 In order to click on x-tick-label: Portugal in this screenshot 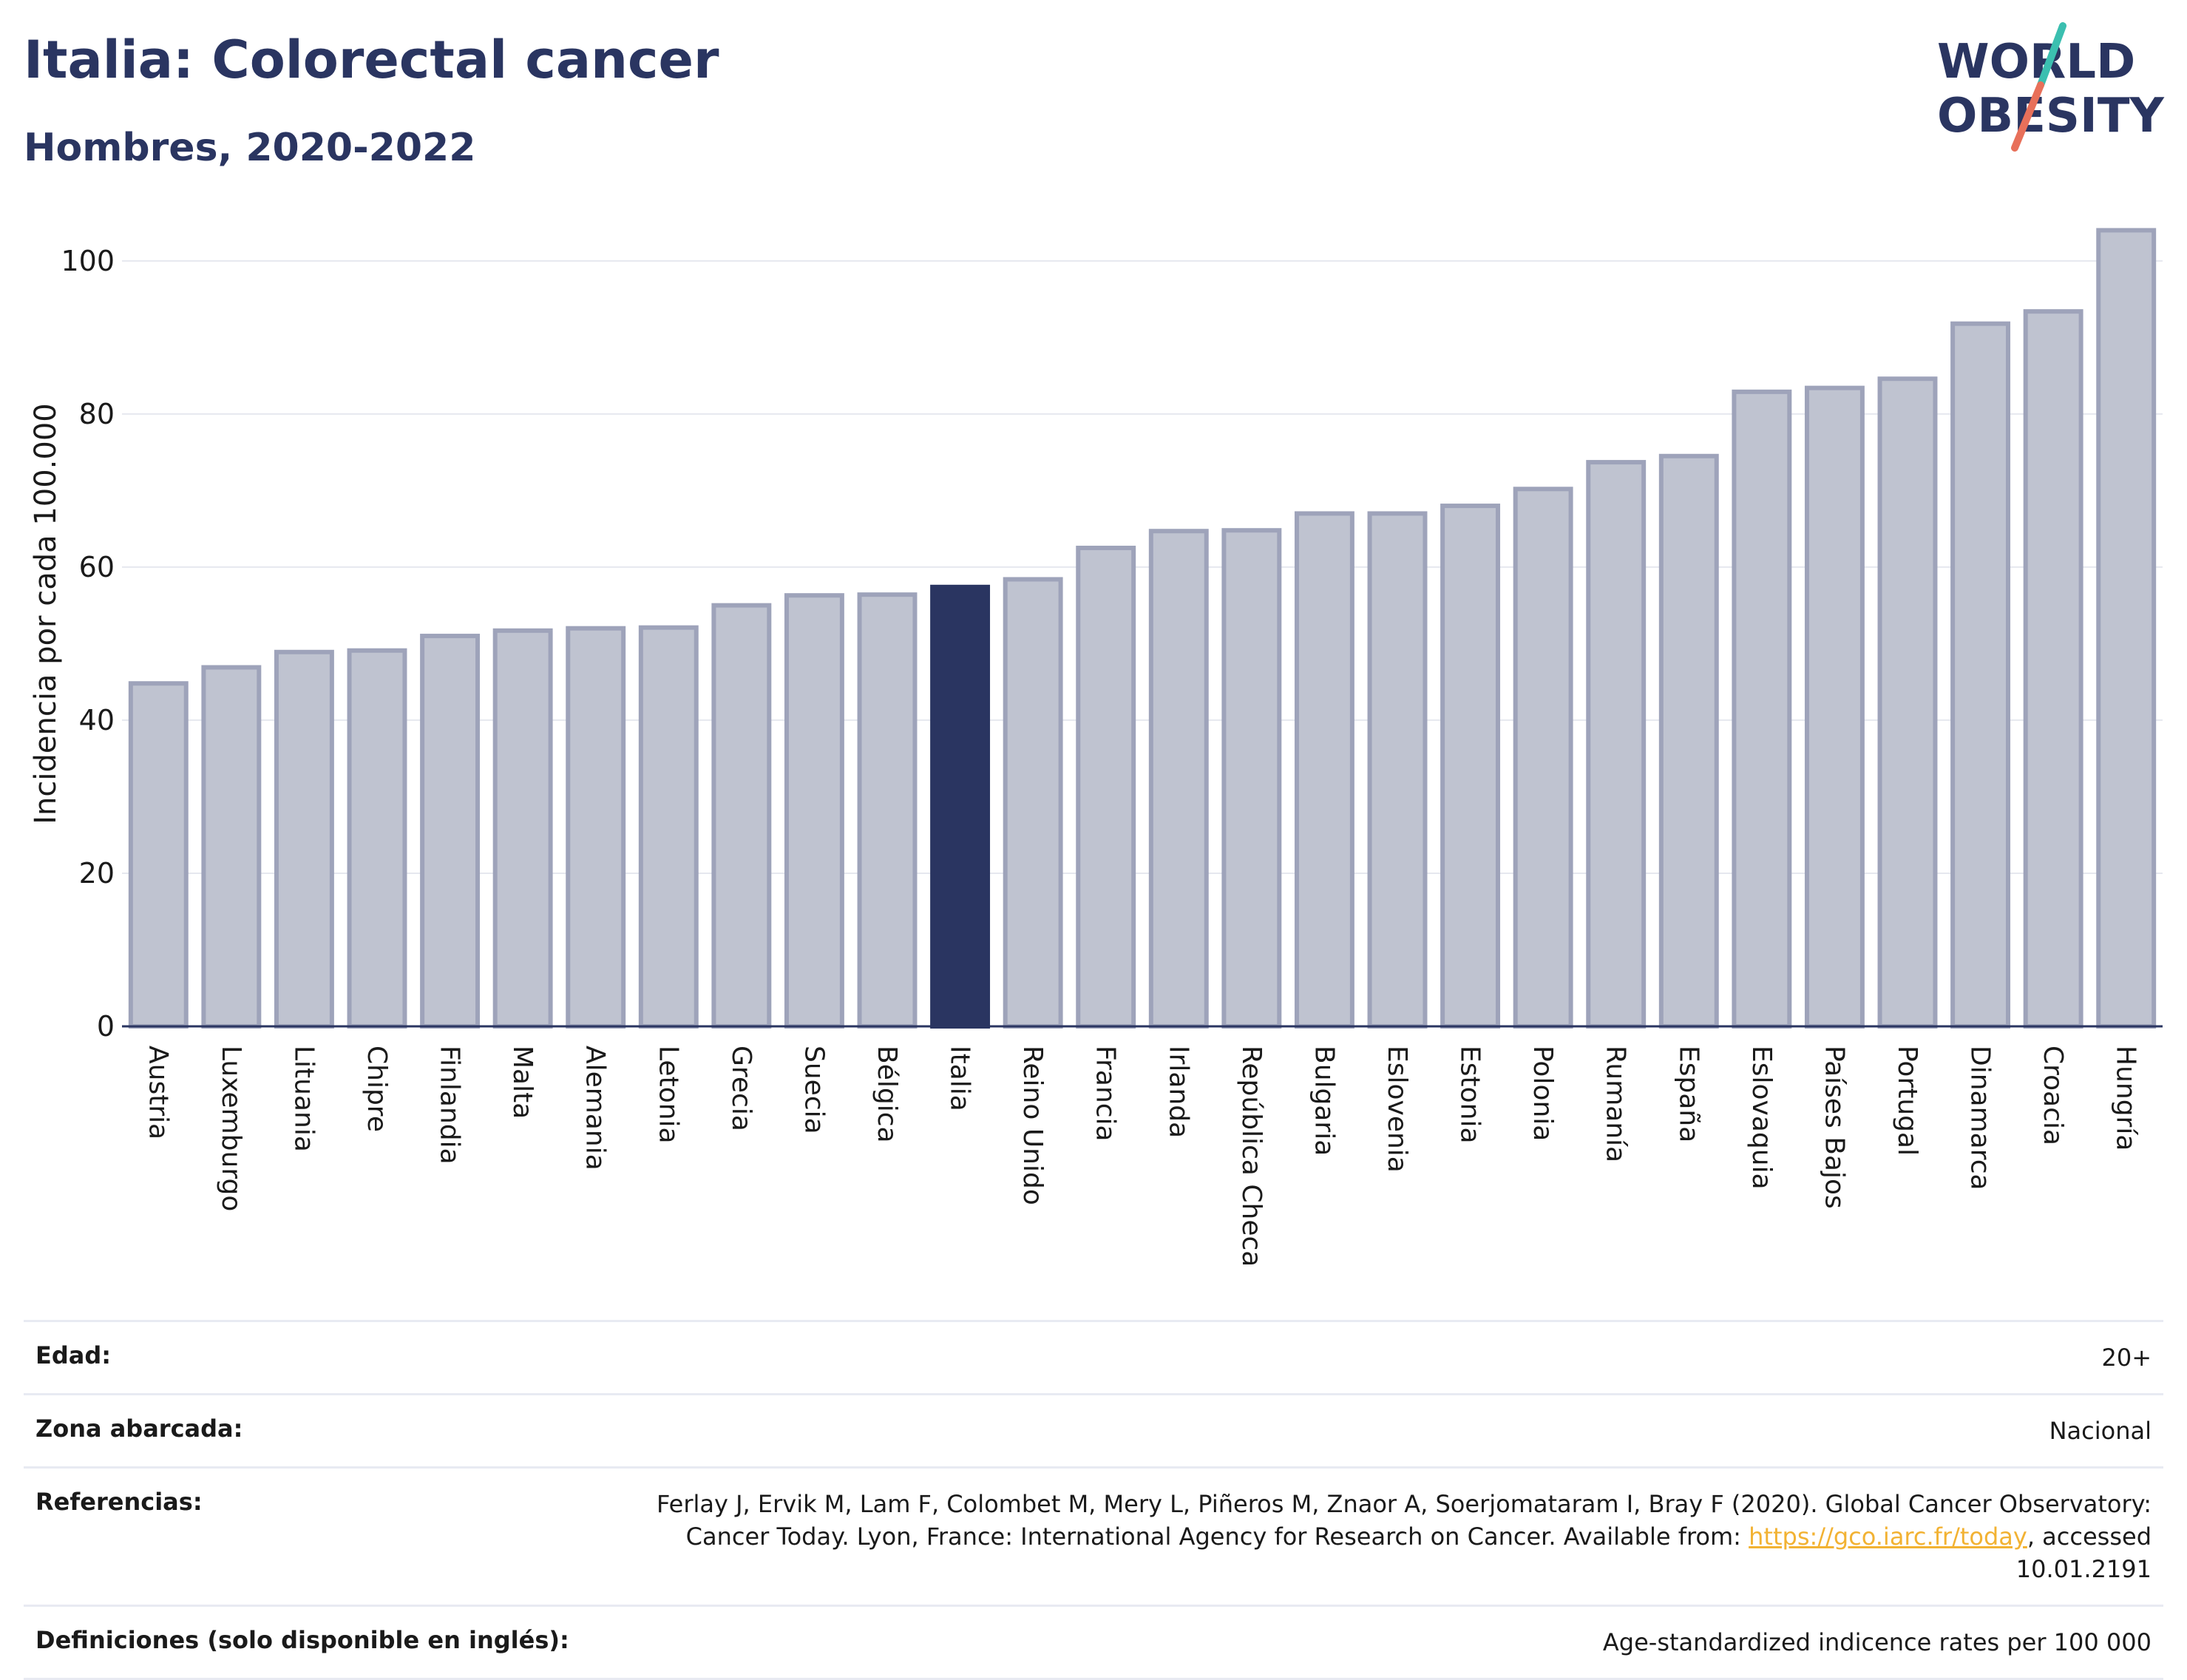, I will do `click(1907, 1101)`.